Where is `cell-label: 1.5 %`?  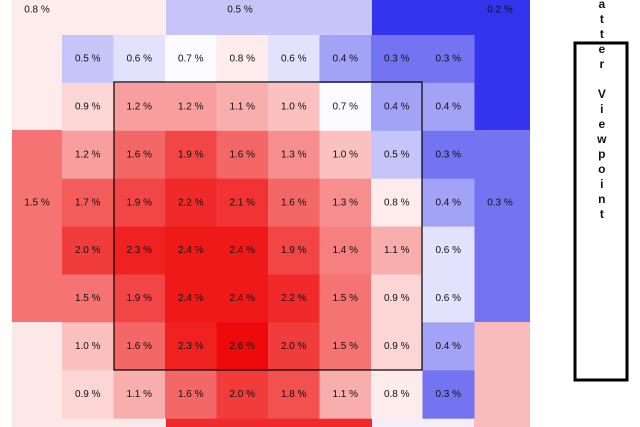 cell-label: 1.5 % is located at coordinates (345, 298).